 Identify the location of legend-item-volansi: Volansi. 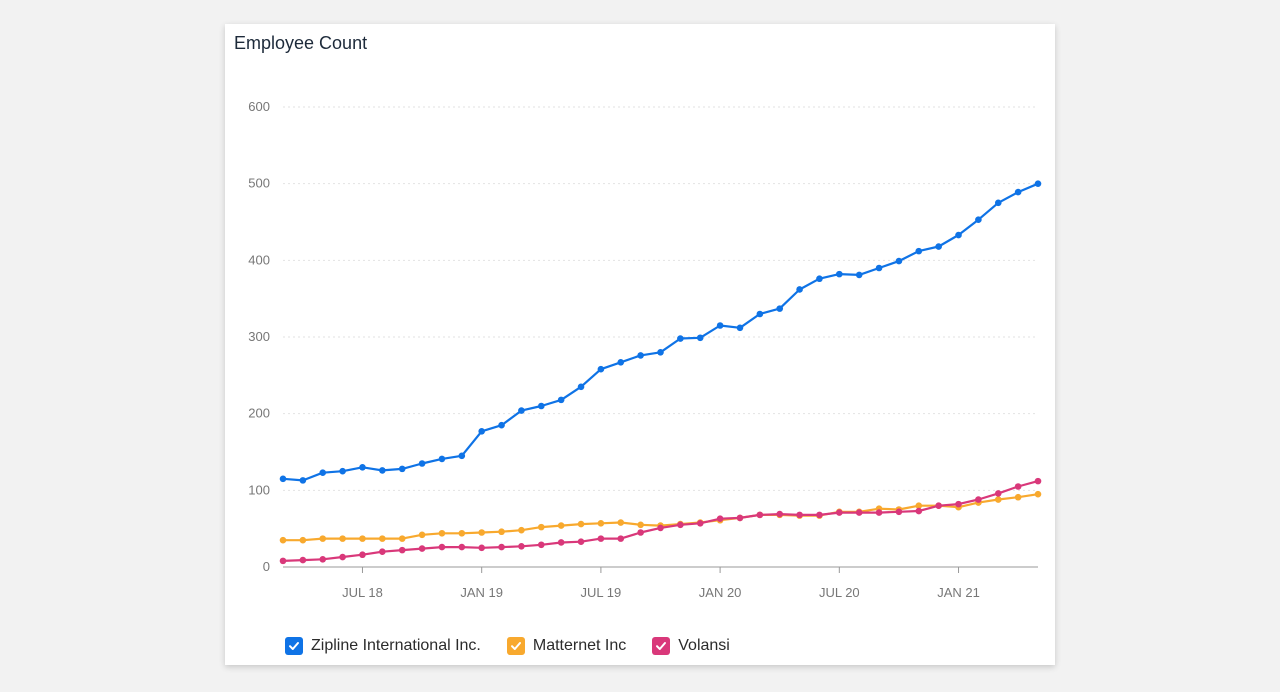
(691, 646).